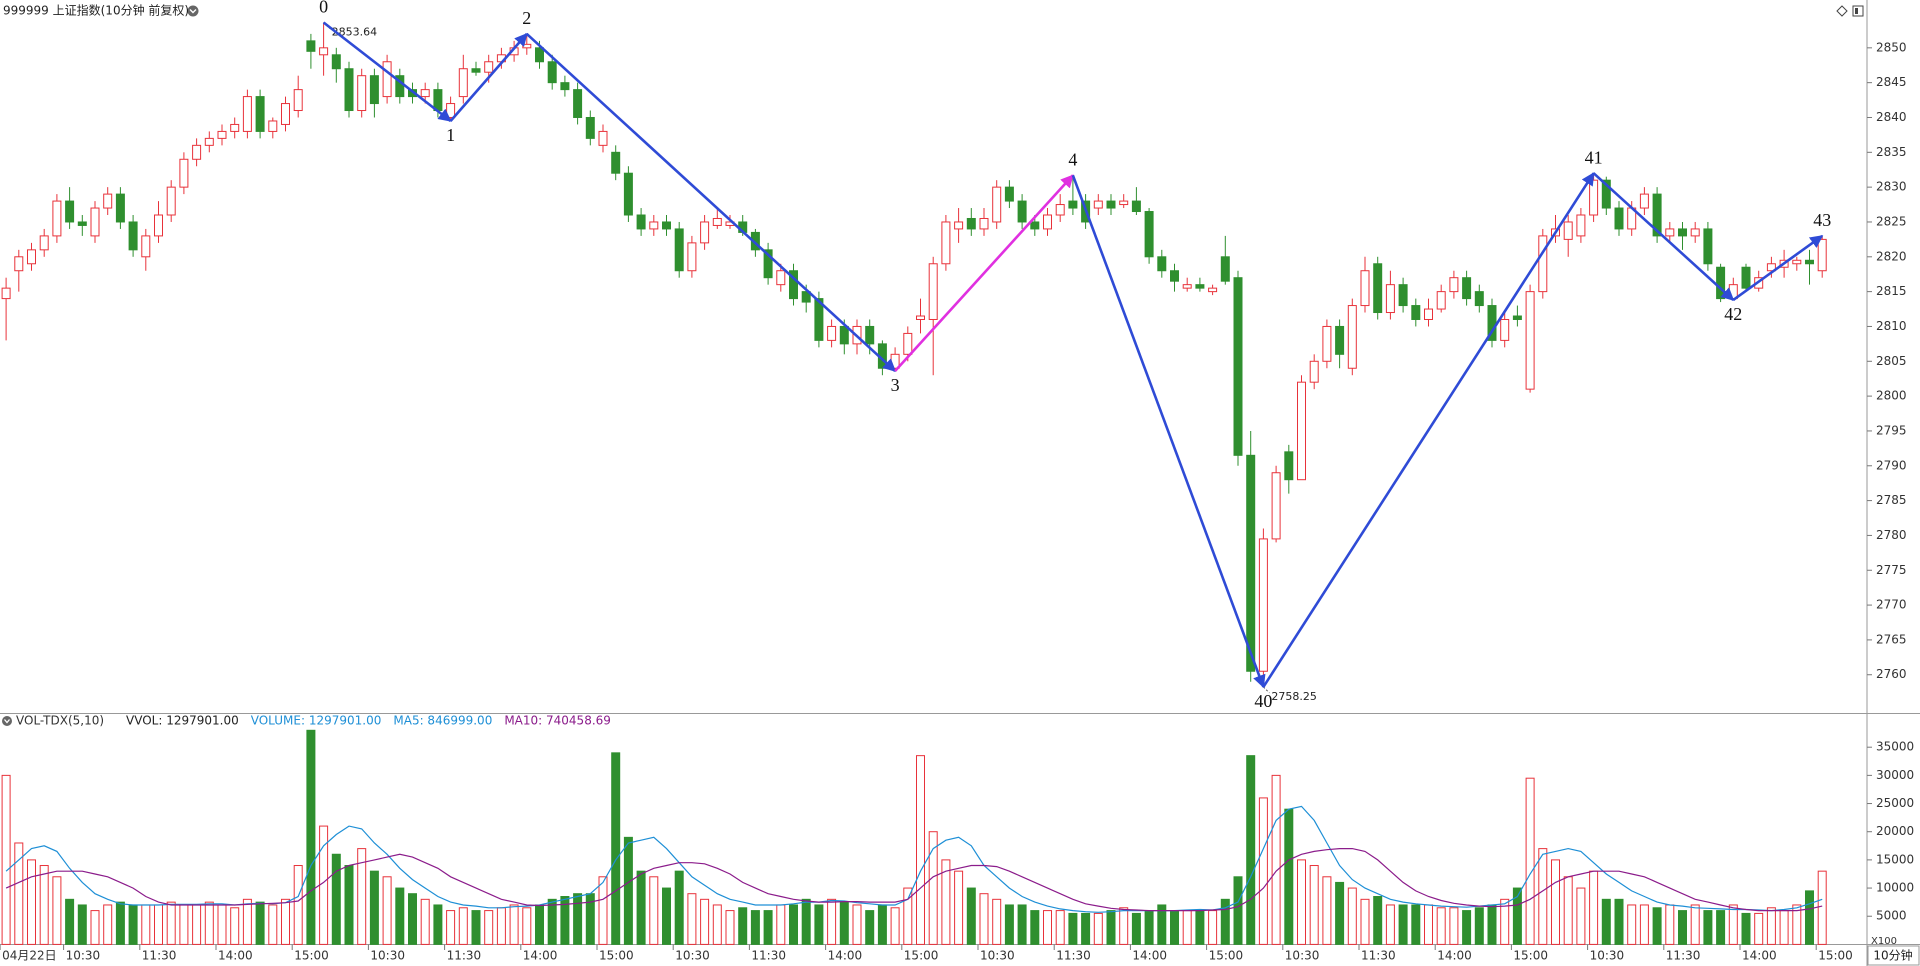  What do you see at coordinates (1895, 747) in the screenshot?
I see `y-tick-label: 35000` at bounding box center [1895, 747].